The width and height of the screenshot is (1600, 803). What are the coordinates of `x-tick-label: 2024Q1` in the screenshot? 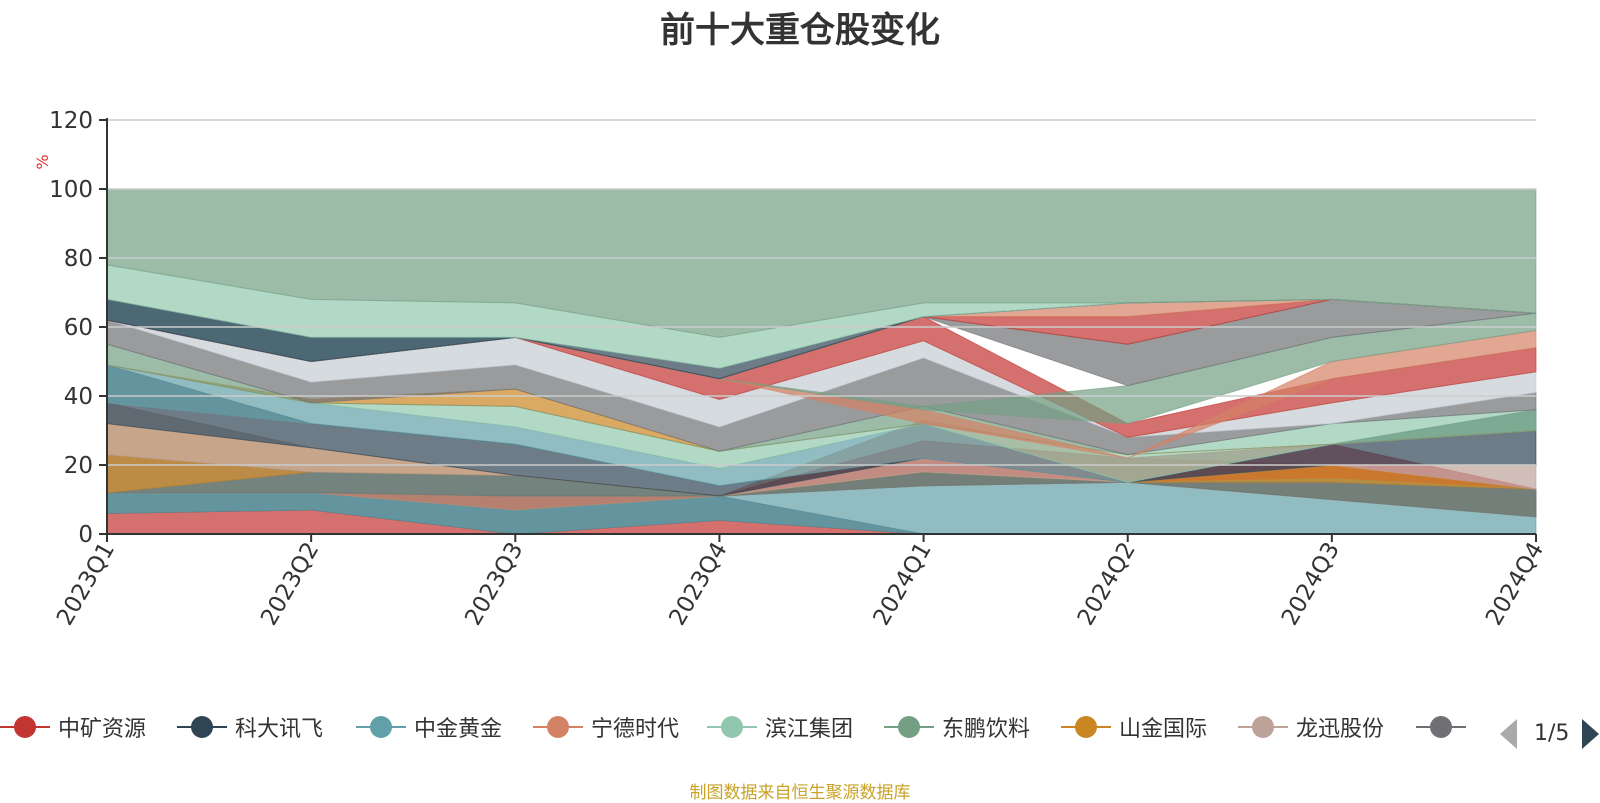 It's located at (903, 584).